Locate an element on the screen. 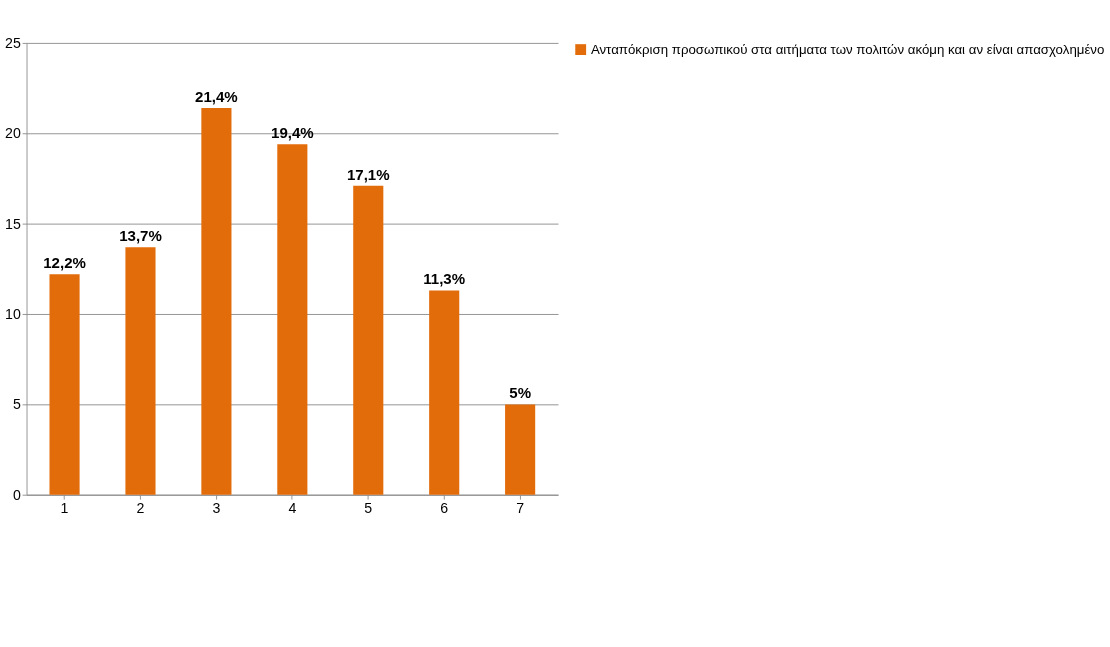  data-label: 17,1% is located at coordinates (368, 174).